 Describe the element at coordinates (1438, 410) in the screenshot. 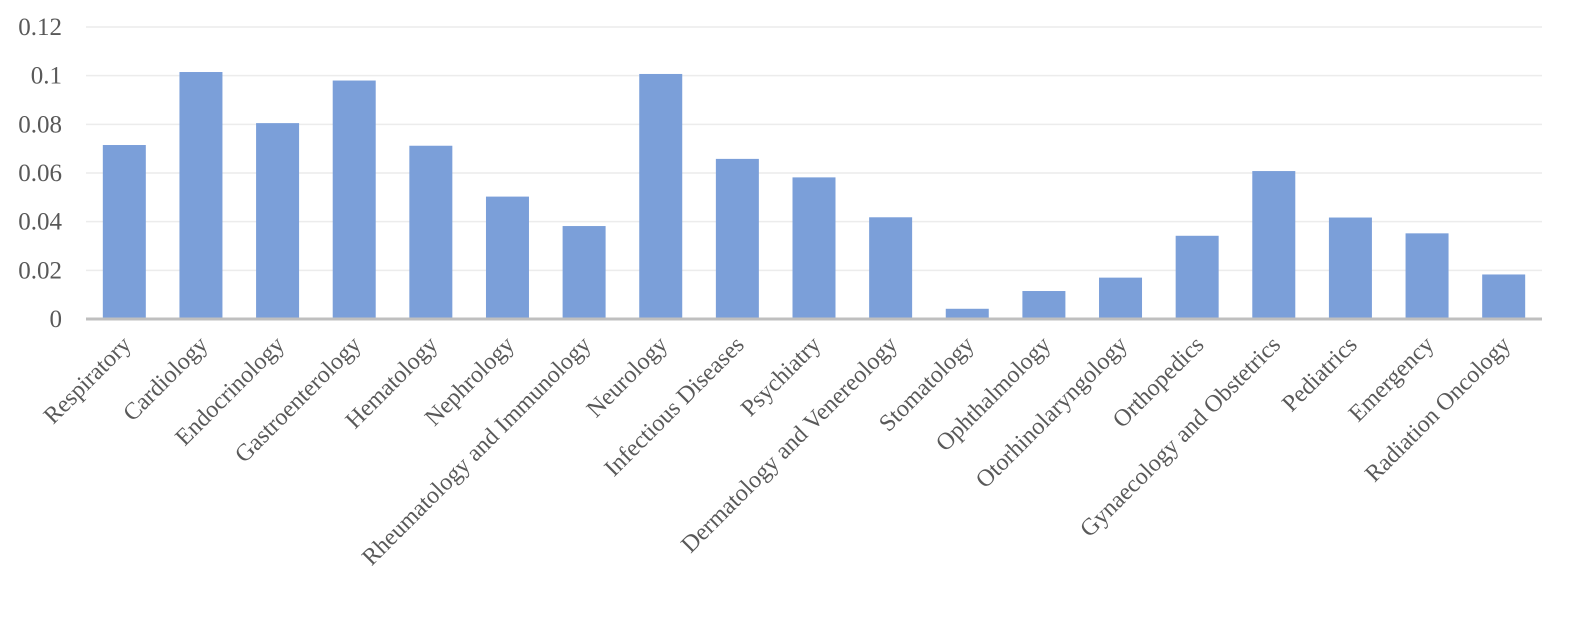

I see `x-tick-label: Radiation Oncology` at that location.